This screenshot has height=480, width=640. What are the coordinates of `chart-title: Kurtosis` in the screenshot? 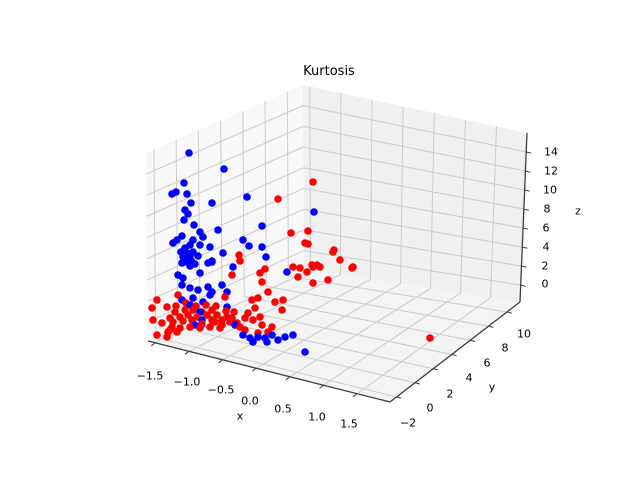 It's located at (329, 71).